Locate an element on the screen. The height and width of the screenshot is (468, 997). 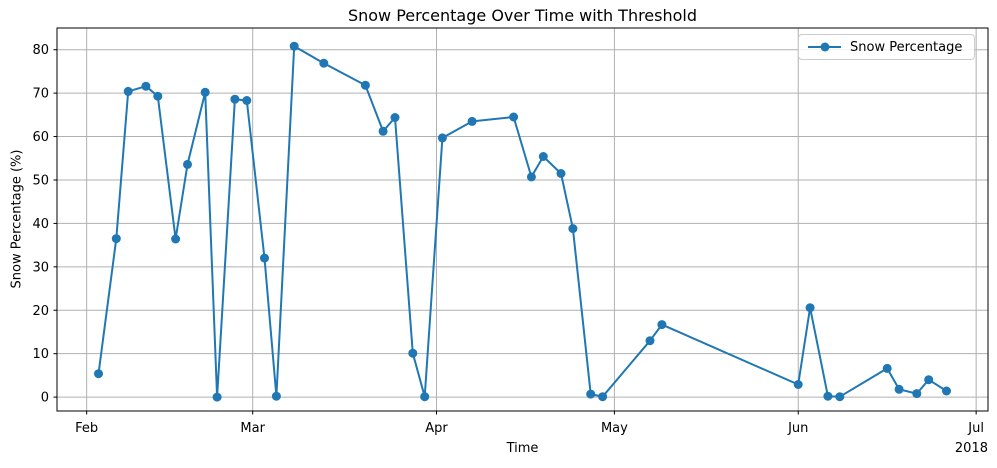
x-tick-label: Mar is located at coordinates (252, 428).